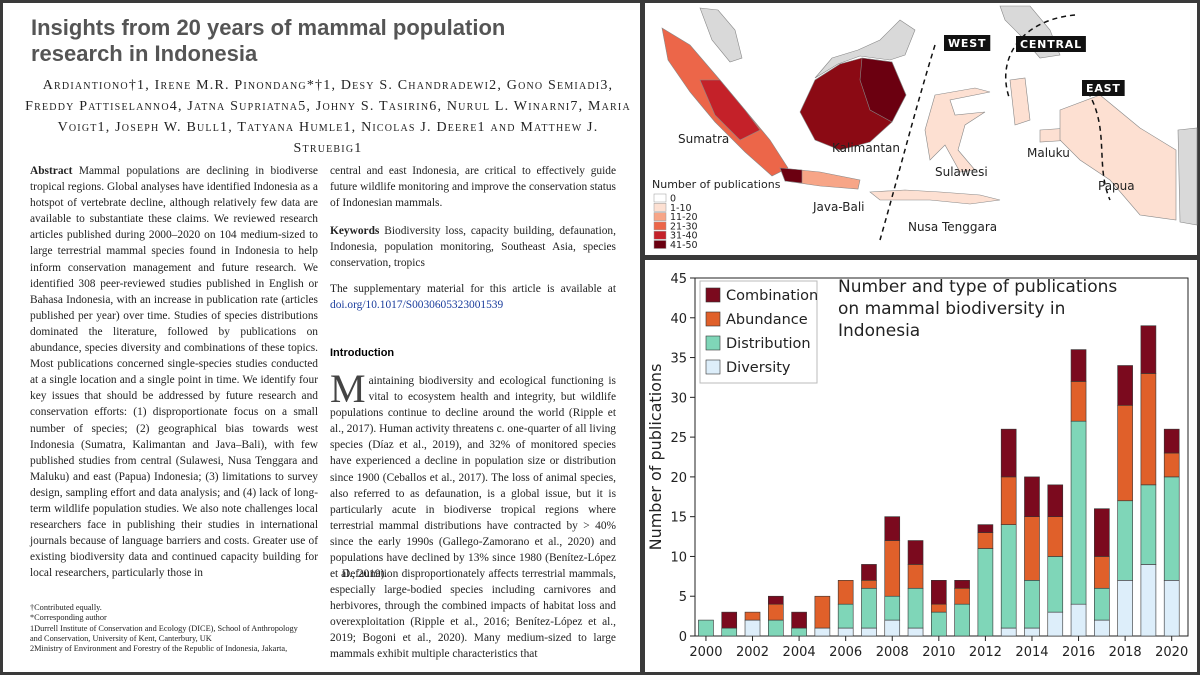 The height and width of the screenshot is (675, 1200). I want to click on region-boundary, so click(1040, 57).